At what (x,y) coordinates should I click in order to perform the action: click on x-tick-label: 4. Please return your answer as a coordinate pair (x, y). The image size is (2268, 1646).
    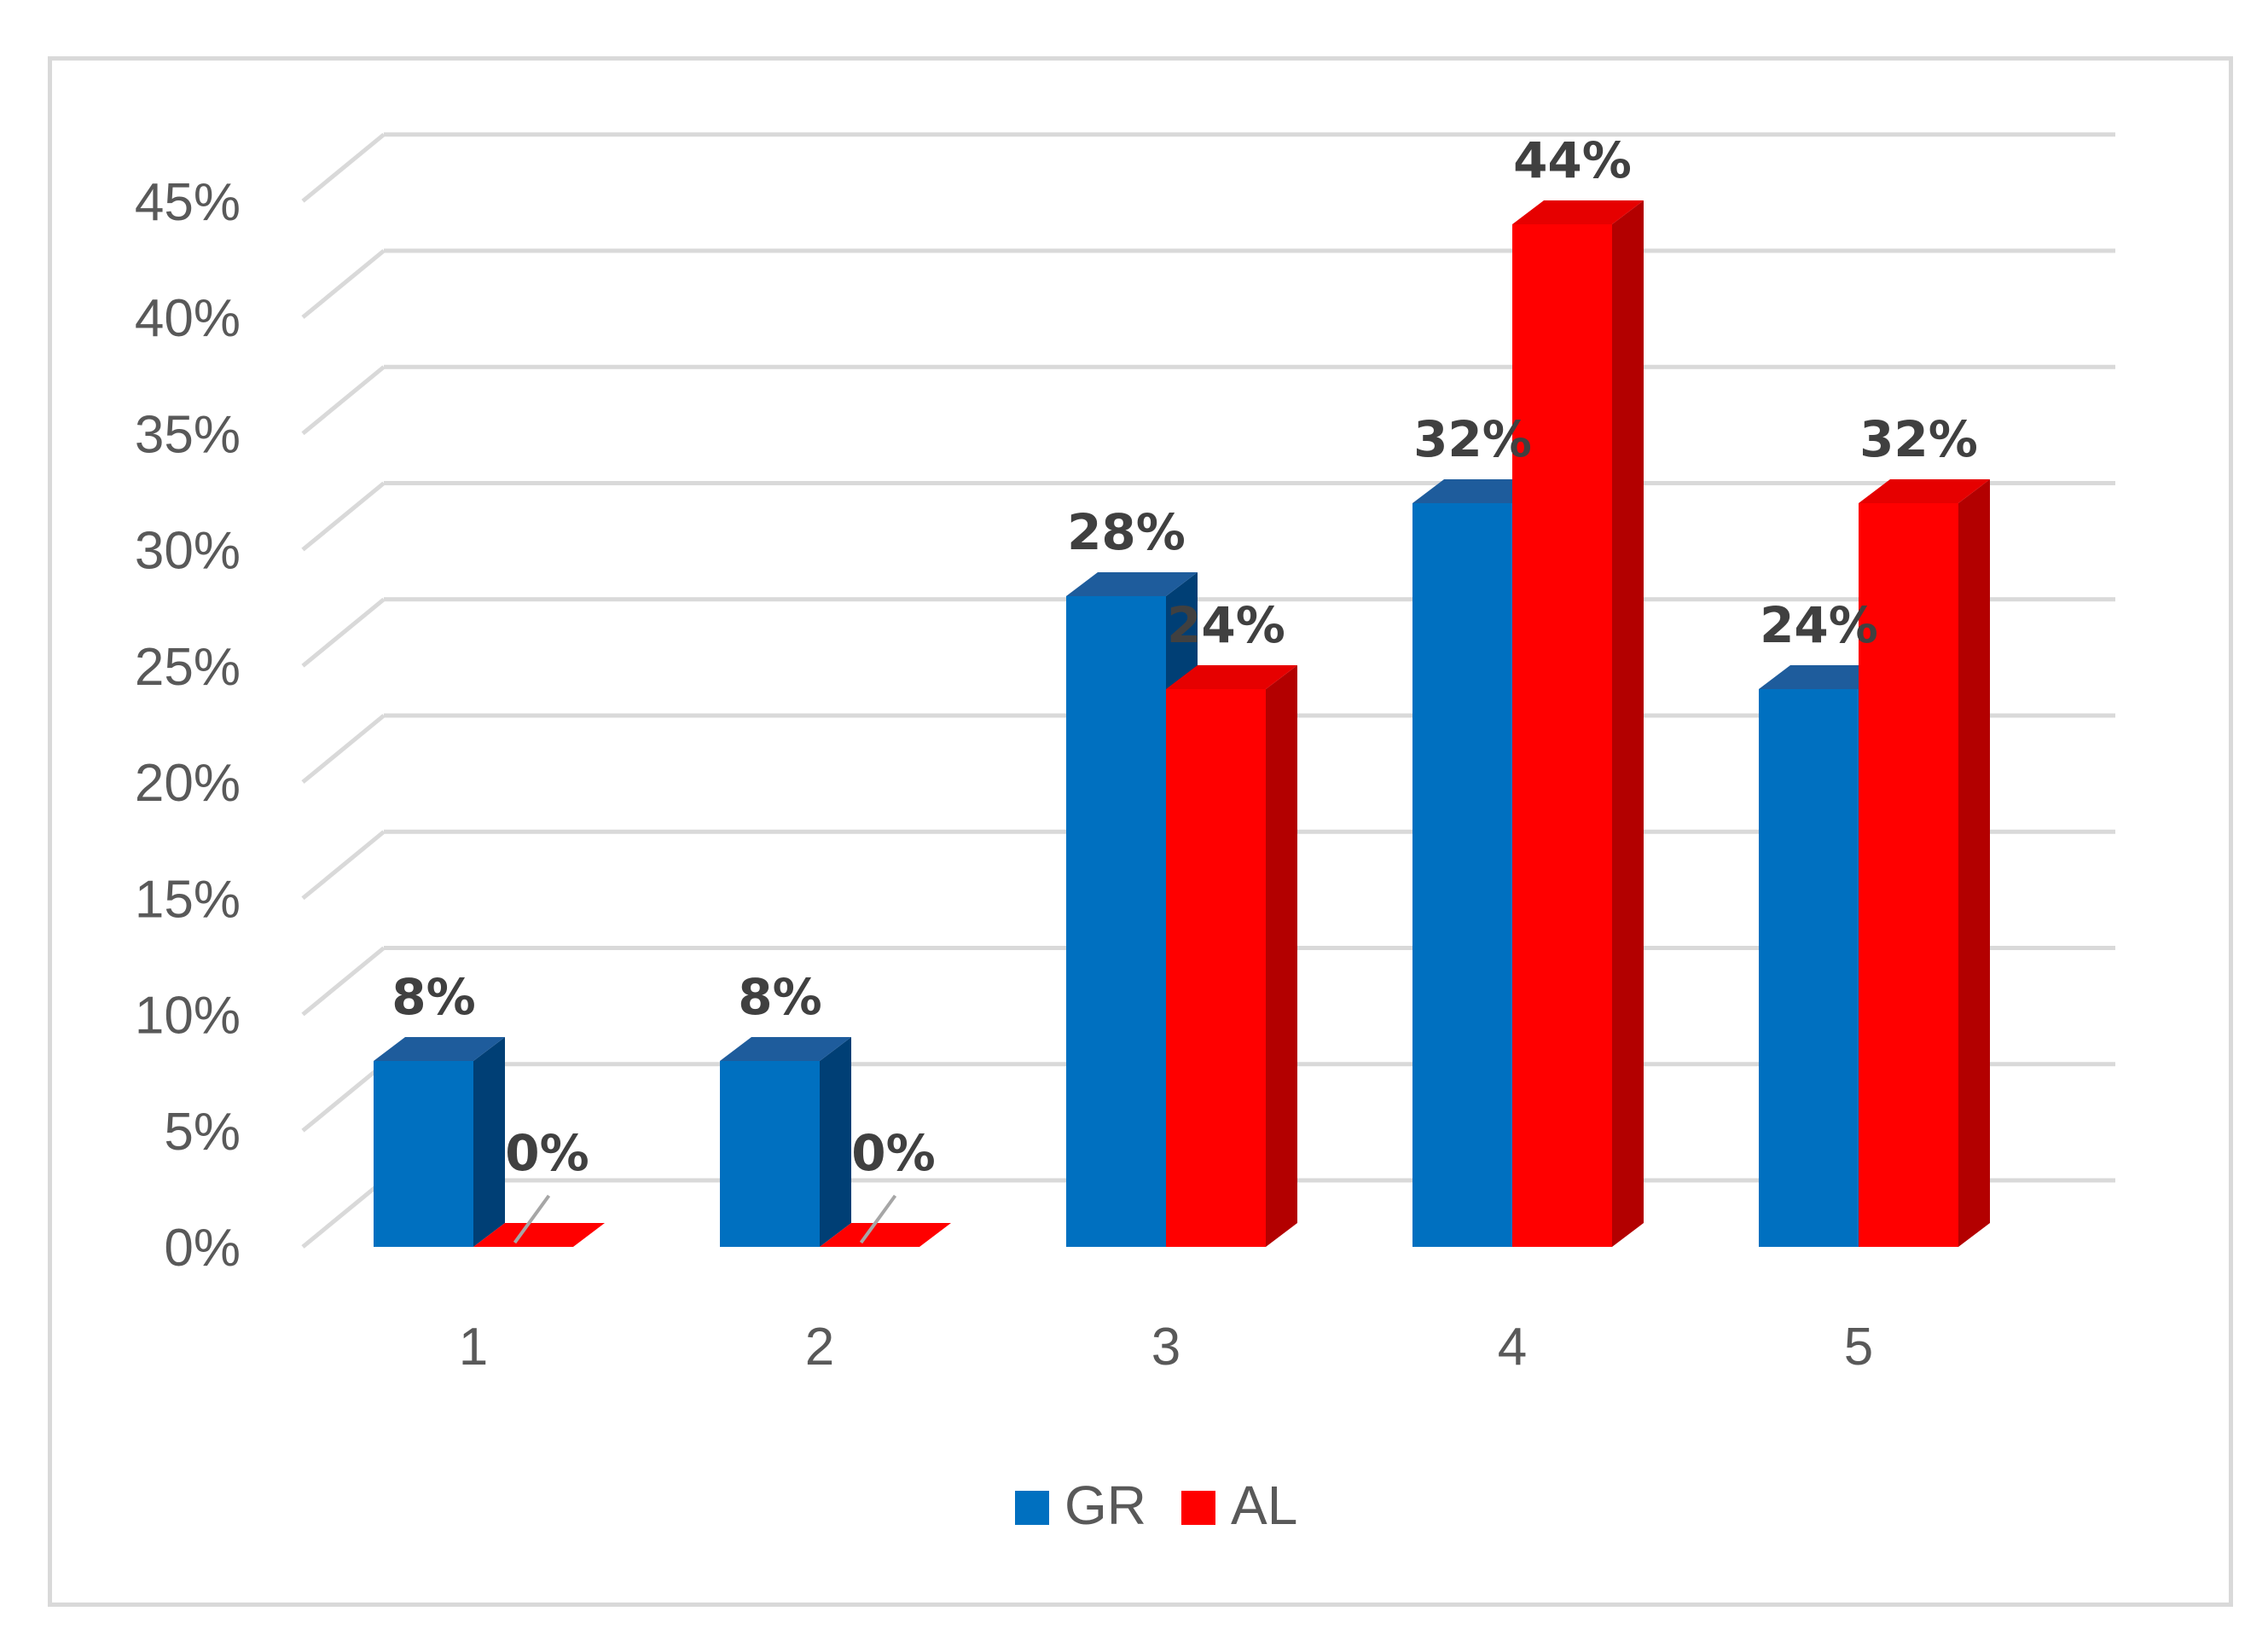
    Looking at the image, I should click on (1512, 1347).